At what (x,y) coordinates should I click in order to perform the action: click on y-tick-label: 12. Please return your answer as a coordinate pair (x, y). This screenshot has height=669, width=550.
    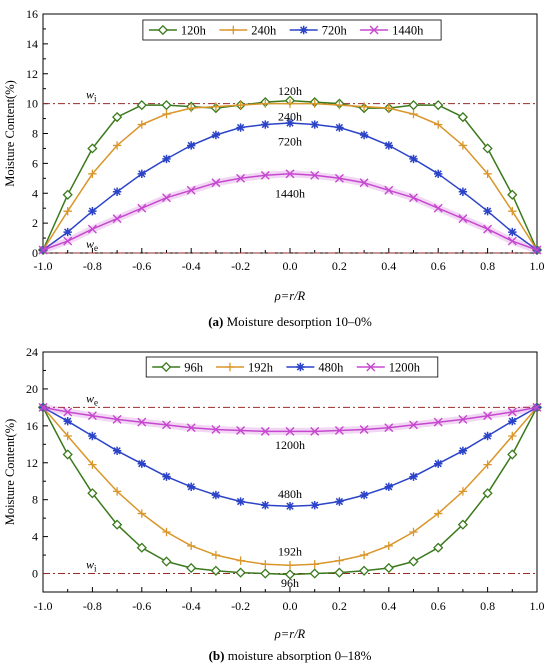
    Looking at the image, I should click on (32, 74).